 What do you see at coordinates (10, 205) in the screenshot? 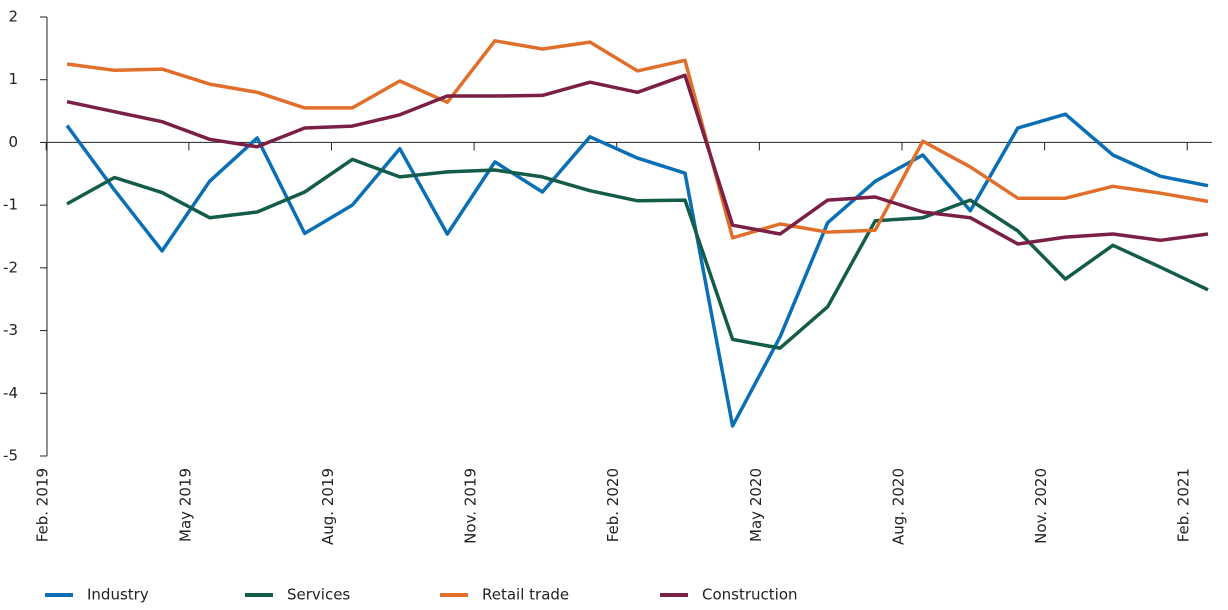
I see `y-tick-label: -1` at bounding box center [10, 205].